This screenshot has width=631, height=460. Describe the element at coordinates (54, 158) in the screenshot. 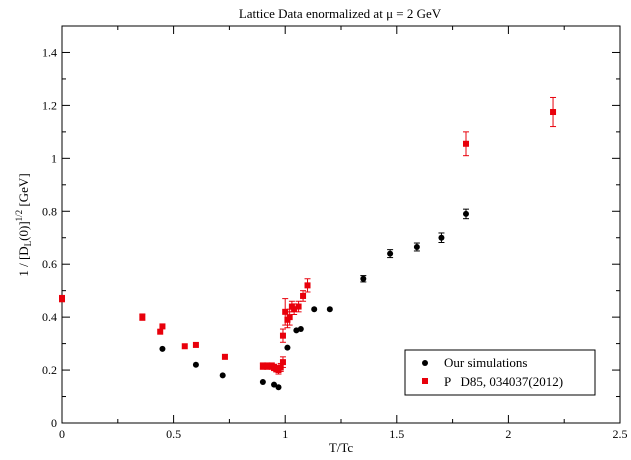

I see `y-tick-label: 1` at that location.